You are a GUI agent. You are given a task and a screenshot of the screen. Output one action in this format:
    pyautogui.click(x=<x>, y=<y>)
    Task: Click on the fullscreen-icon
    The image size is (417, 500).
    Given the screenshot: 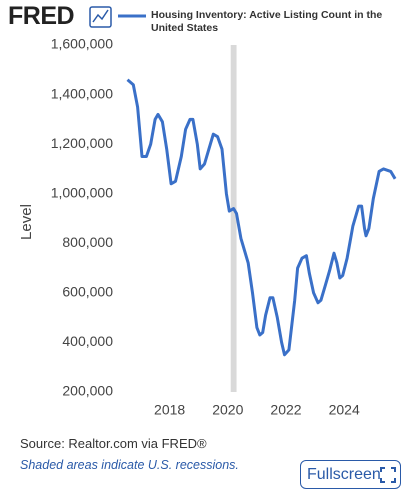 What is the action you would take?
    pyautogui.click(x=388, y=475)
    